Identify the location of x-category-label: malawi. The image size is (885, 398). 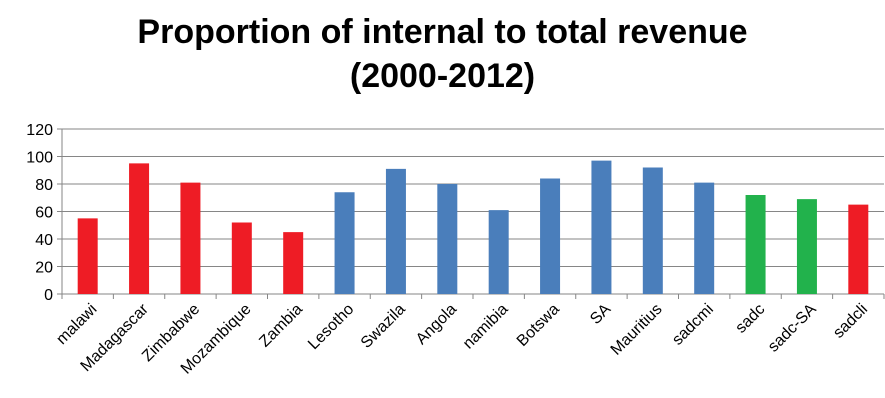
(76, 324).